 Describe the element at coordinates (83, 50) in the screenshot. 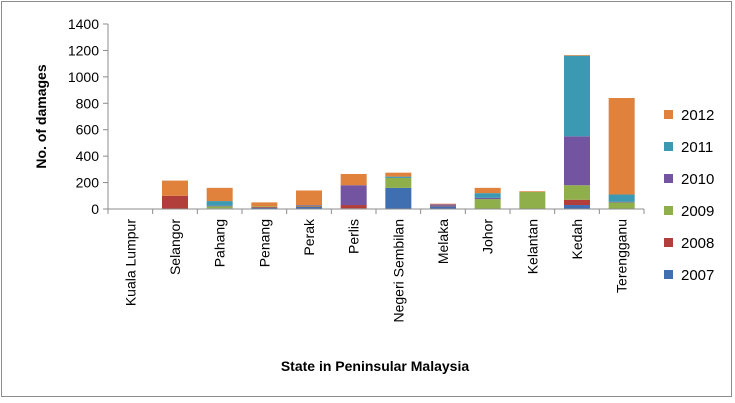

I see `y-tick-label: 1200` at that location.